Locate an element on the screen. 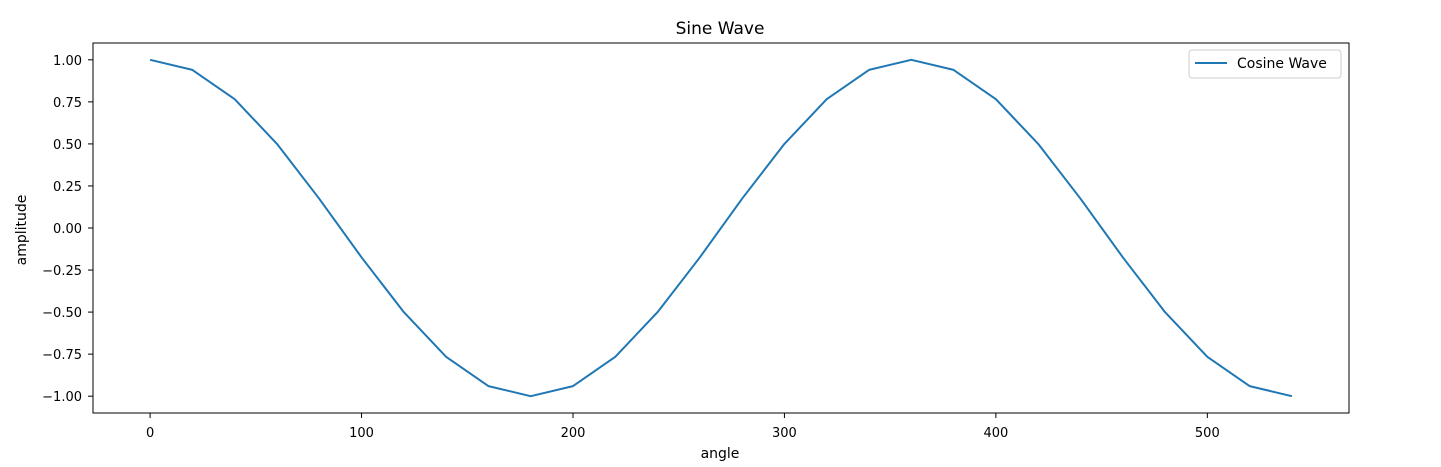 This screenshot has height=467, width=1441. y-tick-label: 0.00 is located at coordinates (67, 229).